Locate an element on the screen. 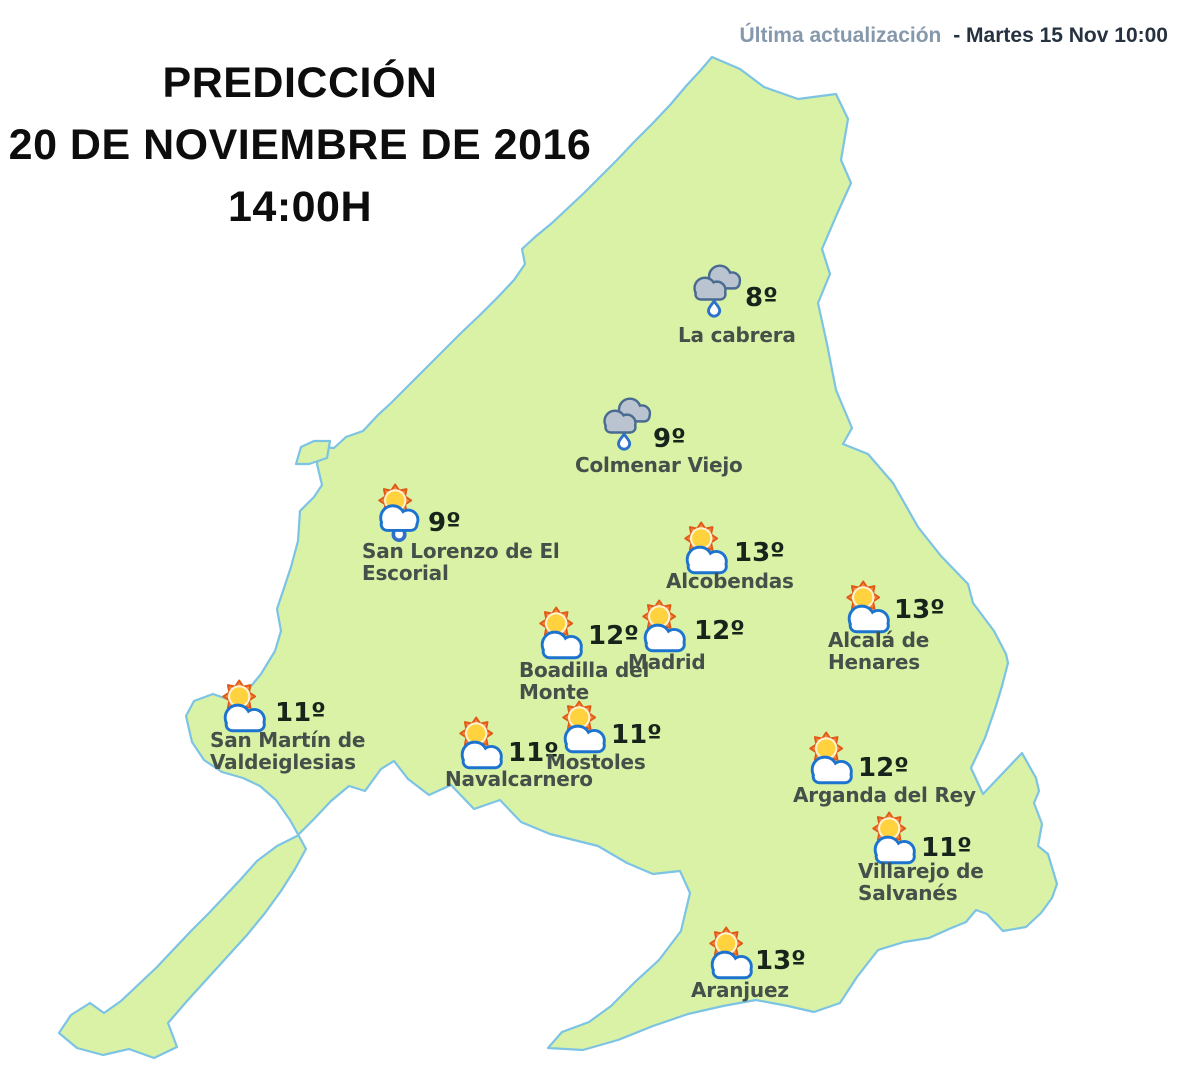 The height and width of the screenshot is (1087, 1200). city-label: Mostoles is located at coordinates (596, 762).